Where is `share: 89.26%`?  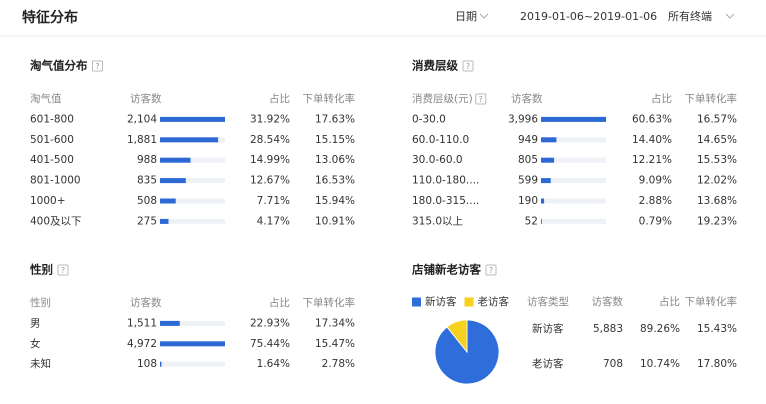
share: 89.26% is located at coordinates (660, 329).